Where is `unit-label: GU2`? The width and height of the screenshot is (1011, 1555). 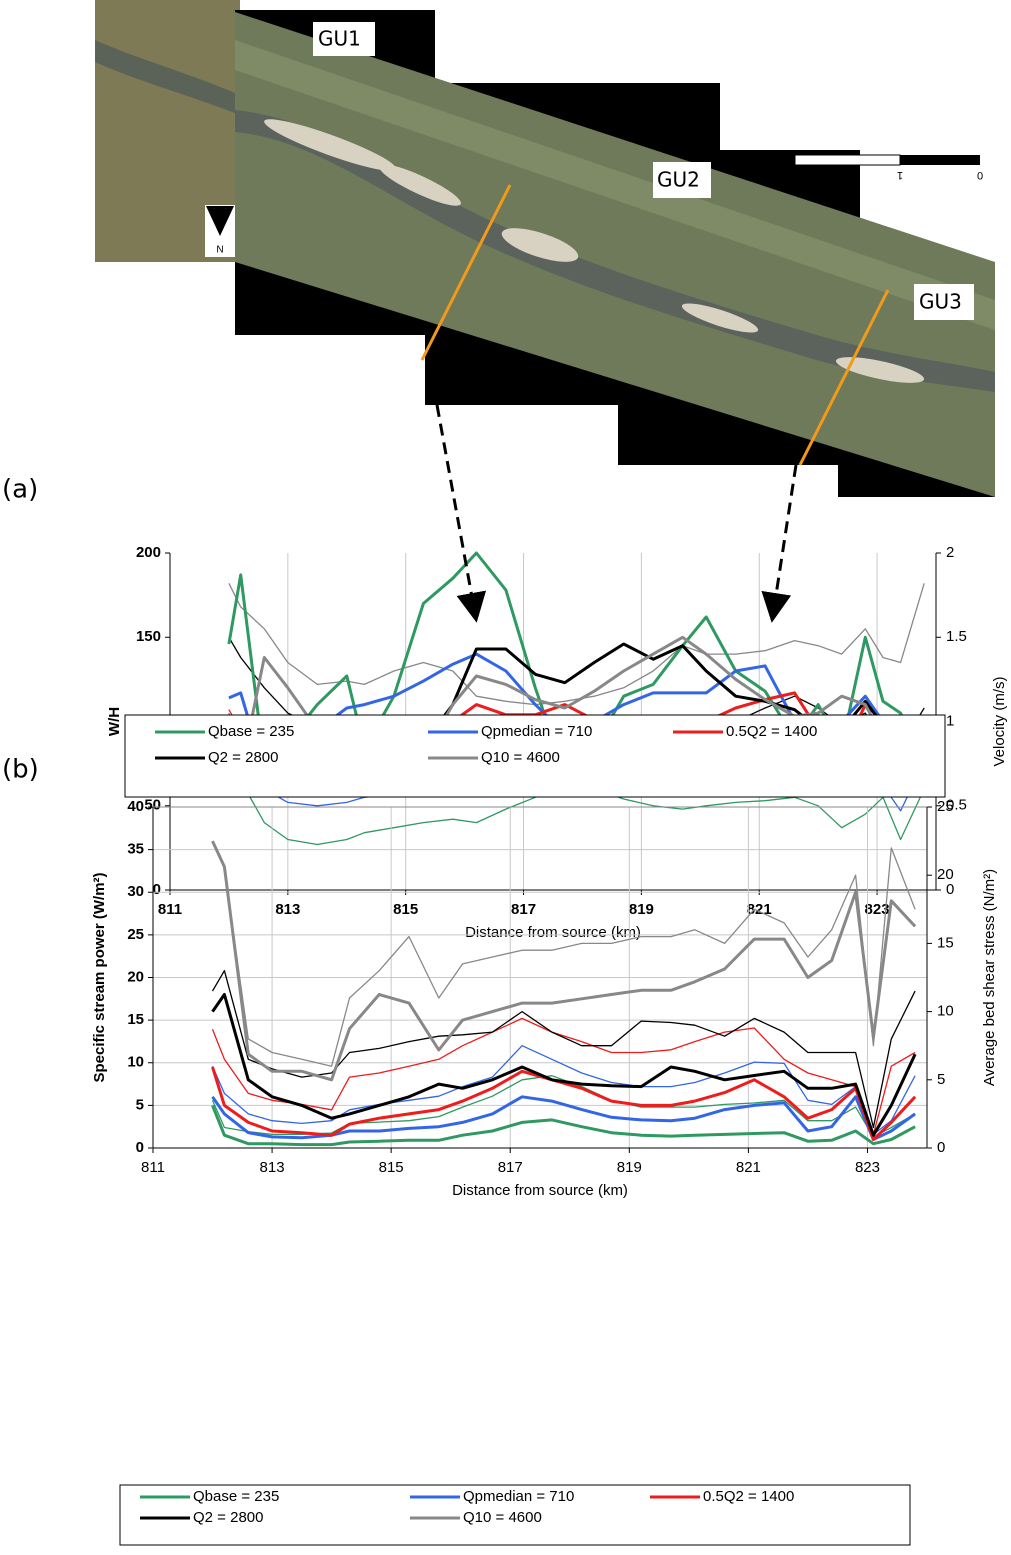
unit-label: GU2 is located at coordinates (678, 180).